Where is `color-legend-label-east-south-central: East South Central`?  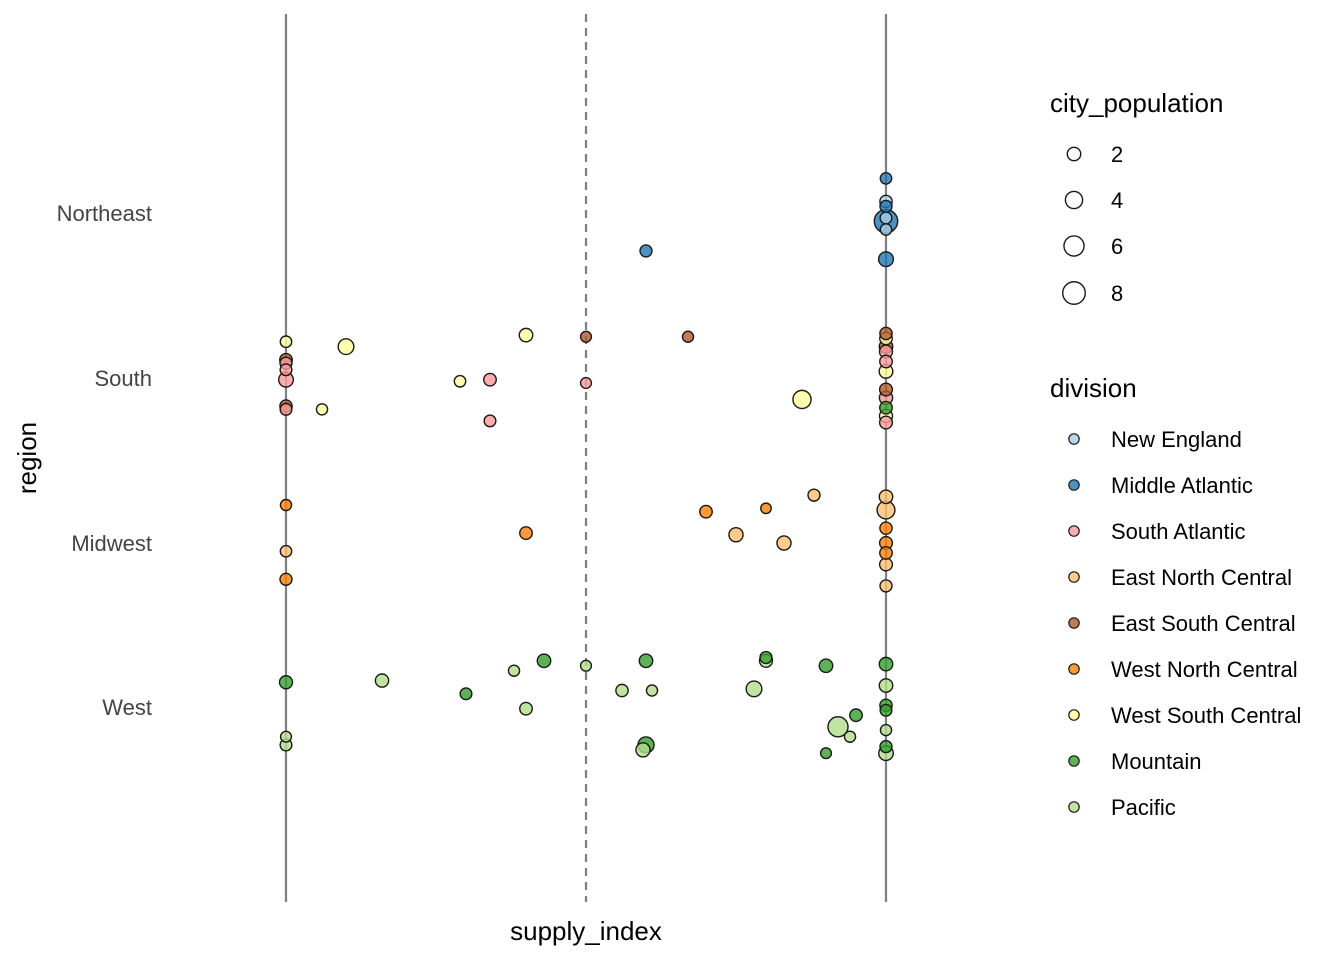 color-legend-label-east-south-central: East South Central is located at coordinates (1203, 623).